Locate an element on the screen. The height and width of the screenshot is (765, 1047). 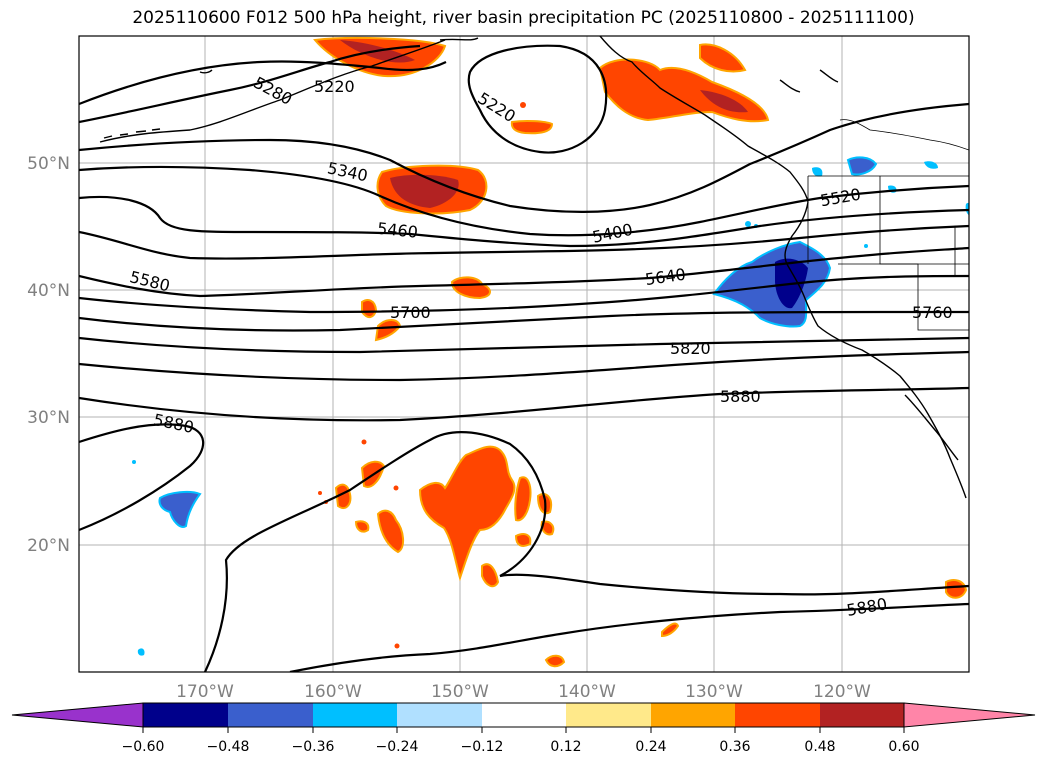
lon-label: 150°W is located at coordinates (460, 692).